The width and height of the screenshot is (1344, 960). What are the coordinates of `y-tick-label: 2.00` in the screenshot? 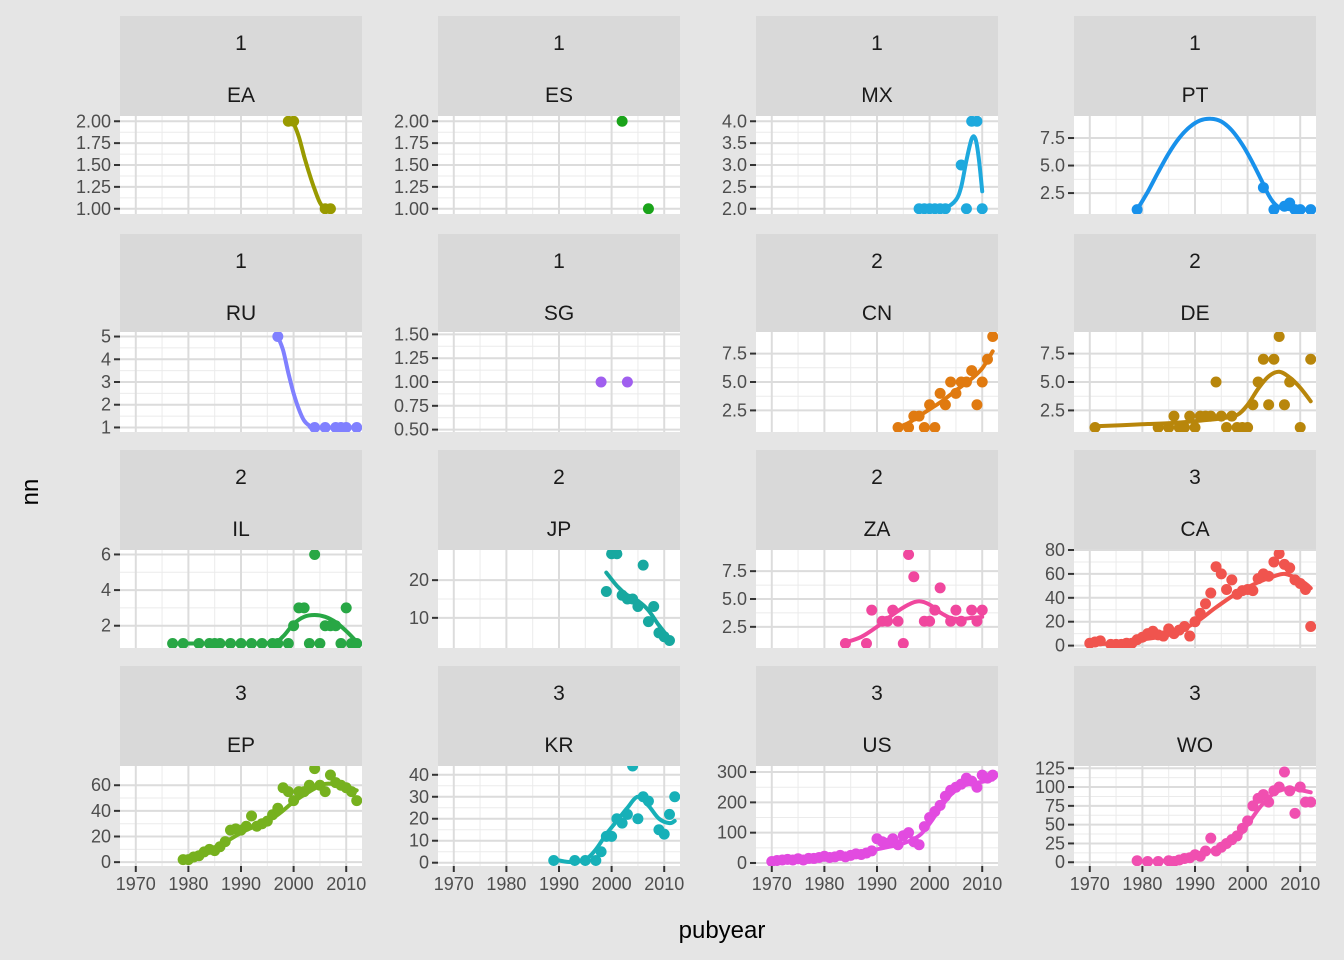 It's located at (411, 121).